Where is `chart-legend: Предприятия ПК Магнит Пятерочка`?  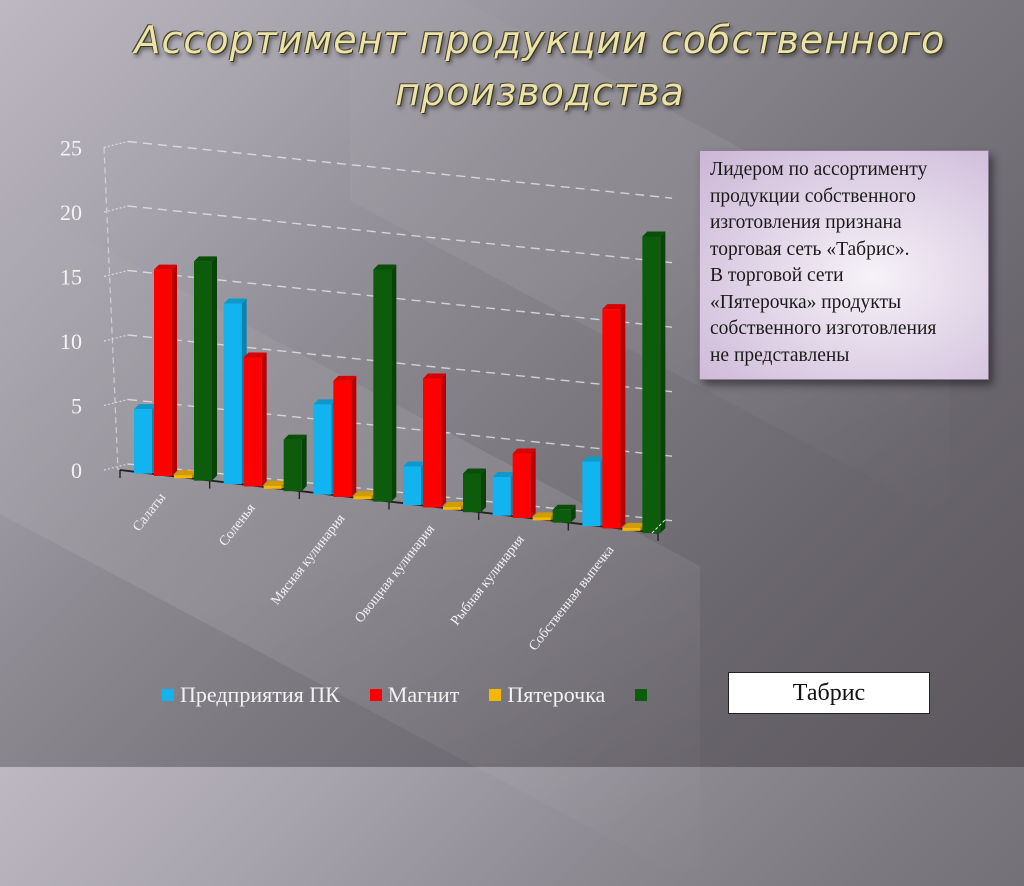 chart-legend: Предприятия ПК Магнит Пятерочка is located at coordinates (422, 695).